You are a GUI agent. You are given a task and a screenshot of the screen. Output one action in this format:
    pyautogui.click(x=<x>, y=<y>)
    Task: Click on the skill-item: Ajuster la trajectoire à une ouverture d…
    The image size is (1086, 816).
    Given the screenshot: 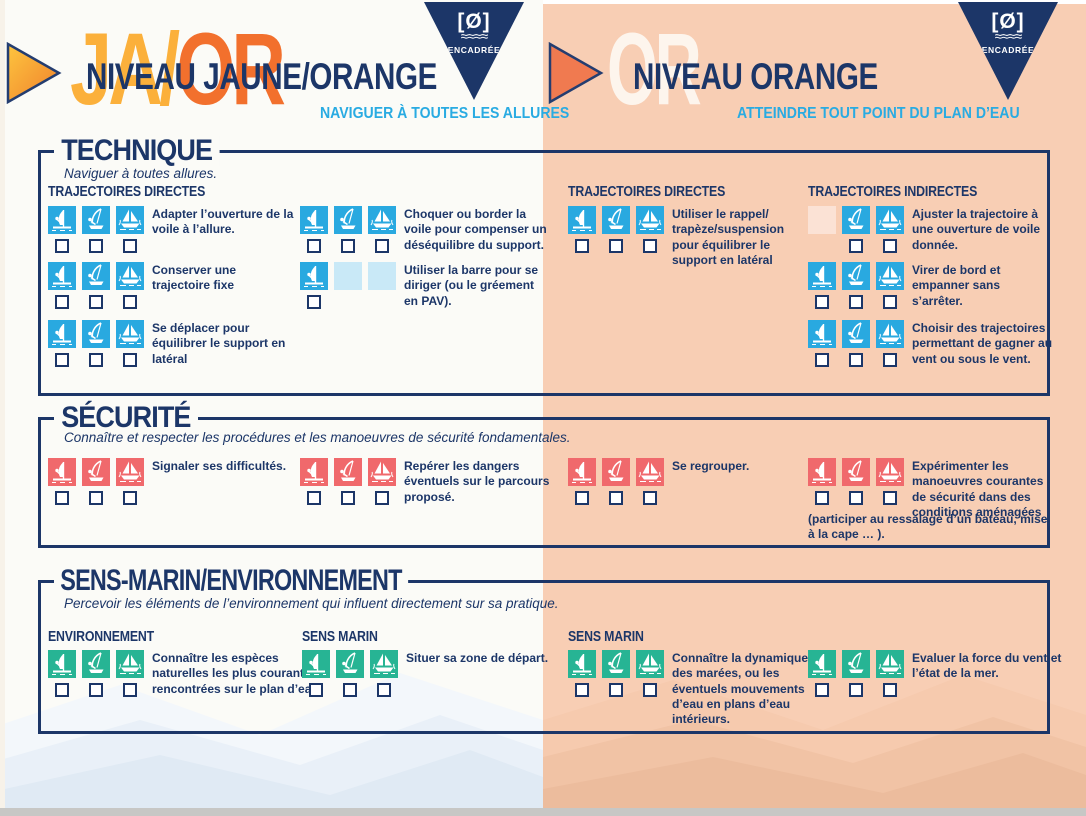 What is the action you would take?
    pyautogui.click(x=924, y=229)
    